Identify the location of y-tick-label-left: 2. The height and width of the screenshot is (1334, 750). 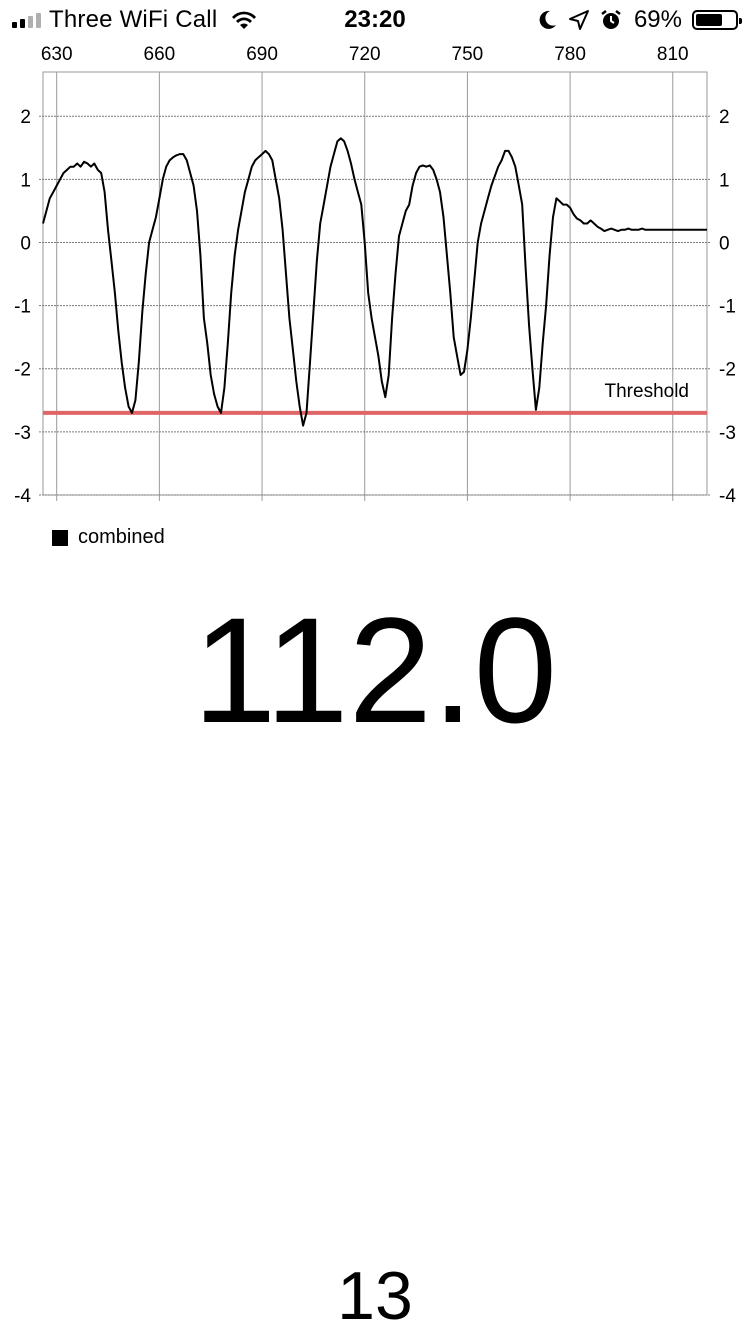
(25, 117).